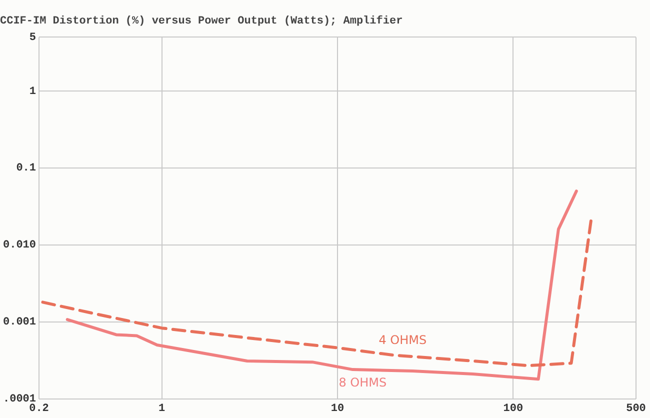  I want to click on series-label: 8 OHMS, so click(362, 383).